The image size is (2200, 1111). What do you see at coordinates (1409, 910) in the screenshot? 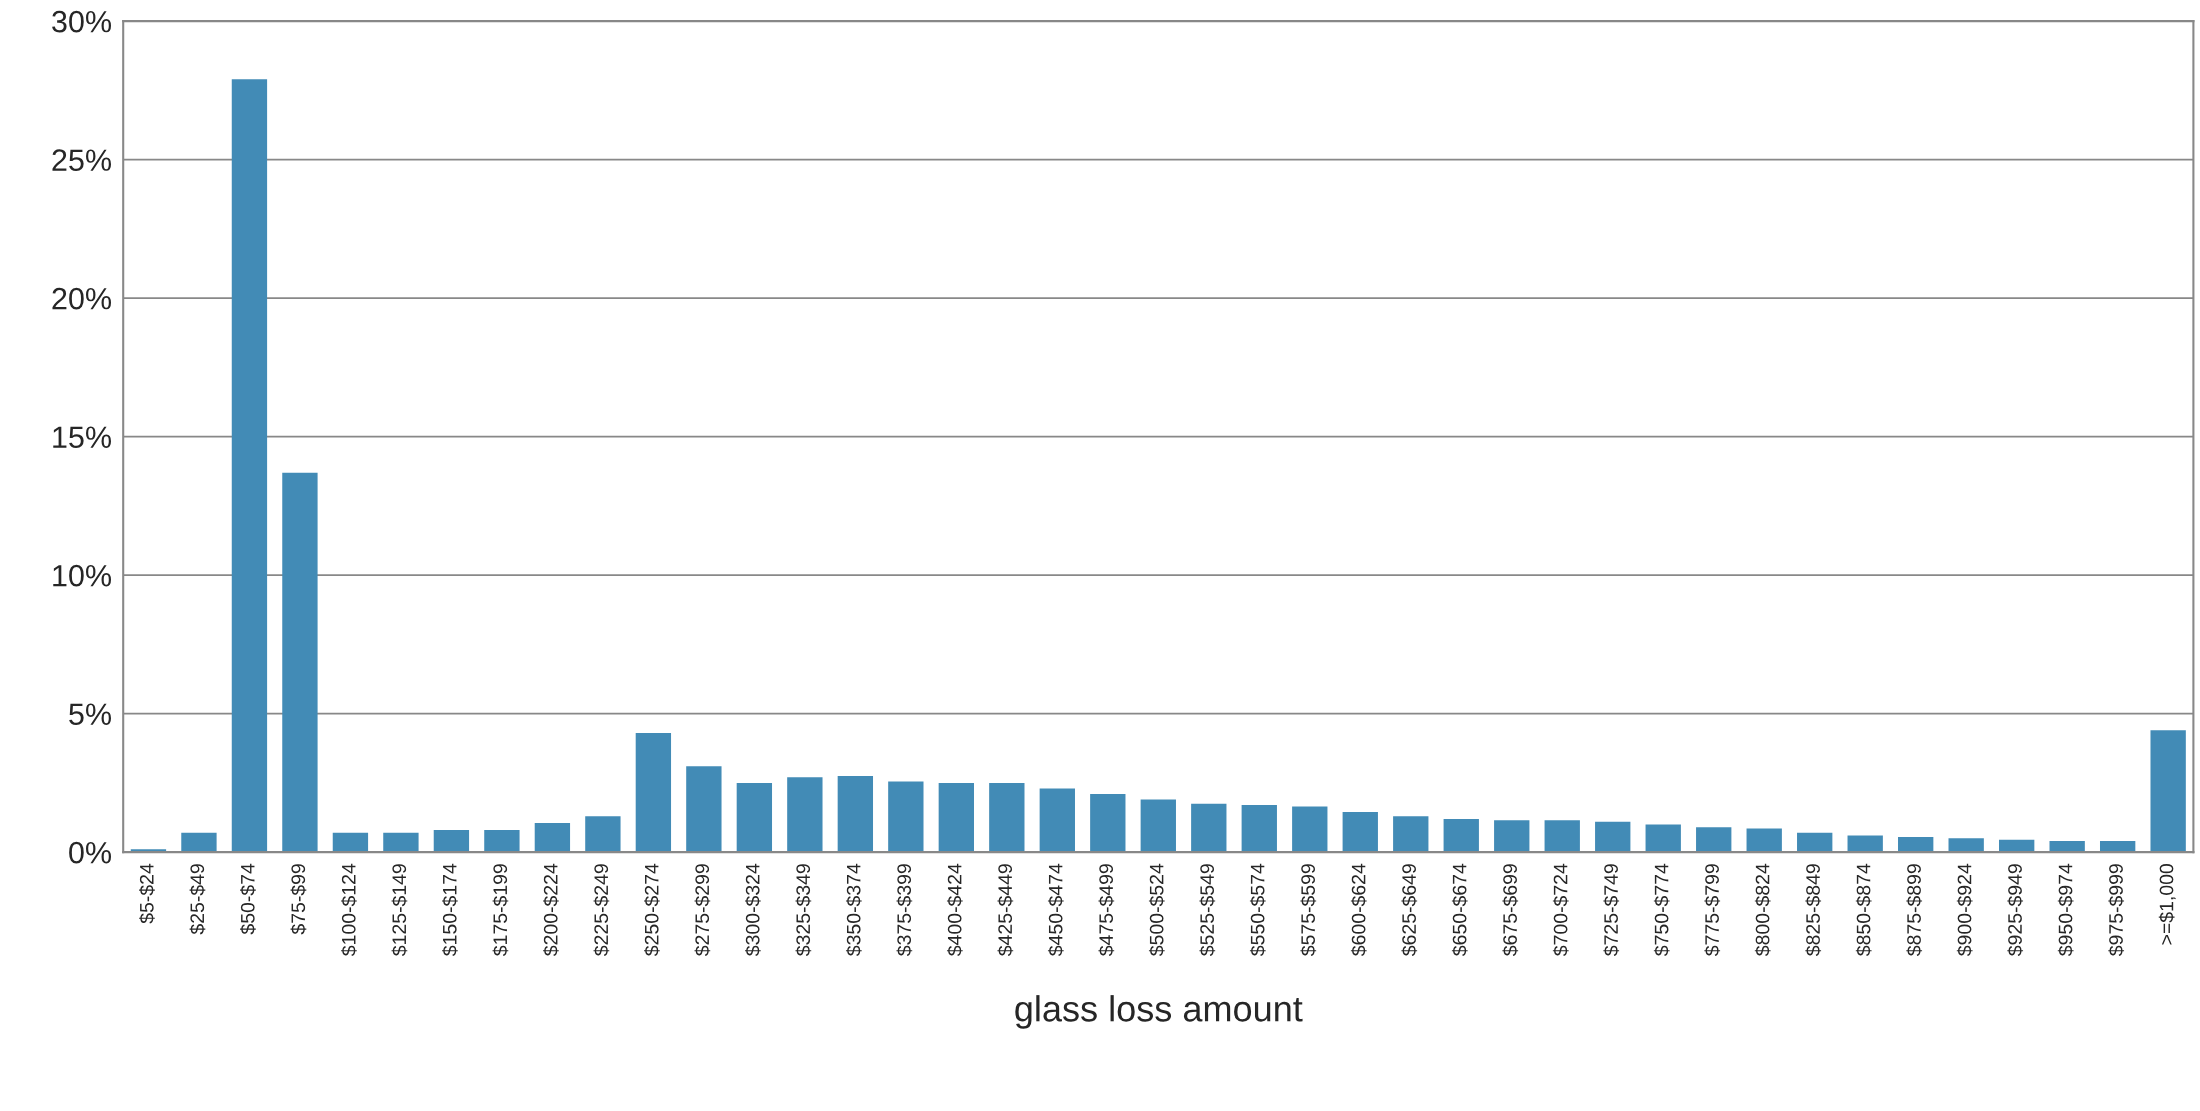
I see `x-tick-label: $625-$649` at bounding box center [1409, 910].